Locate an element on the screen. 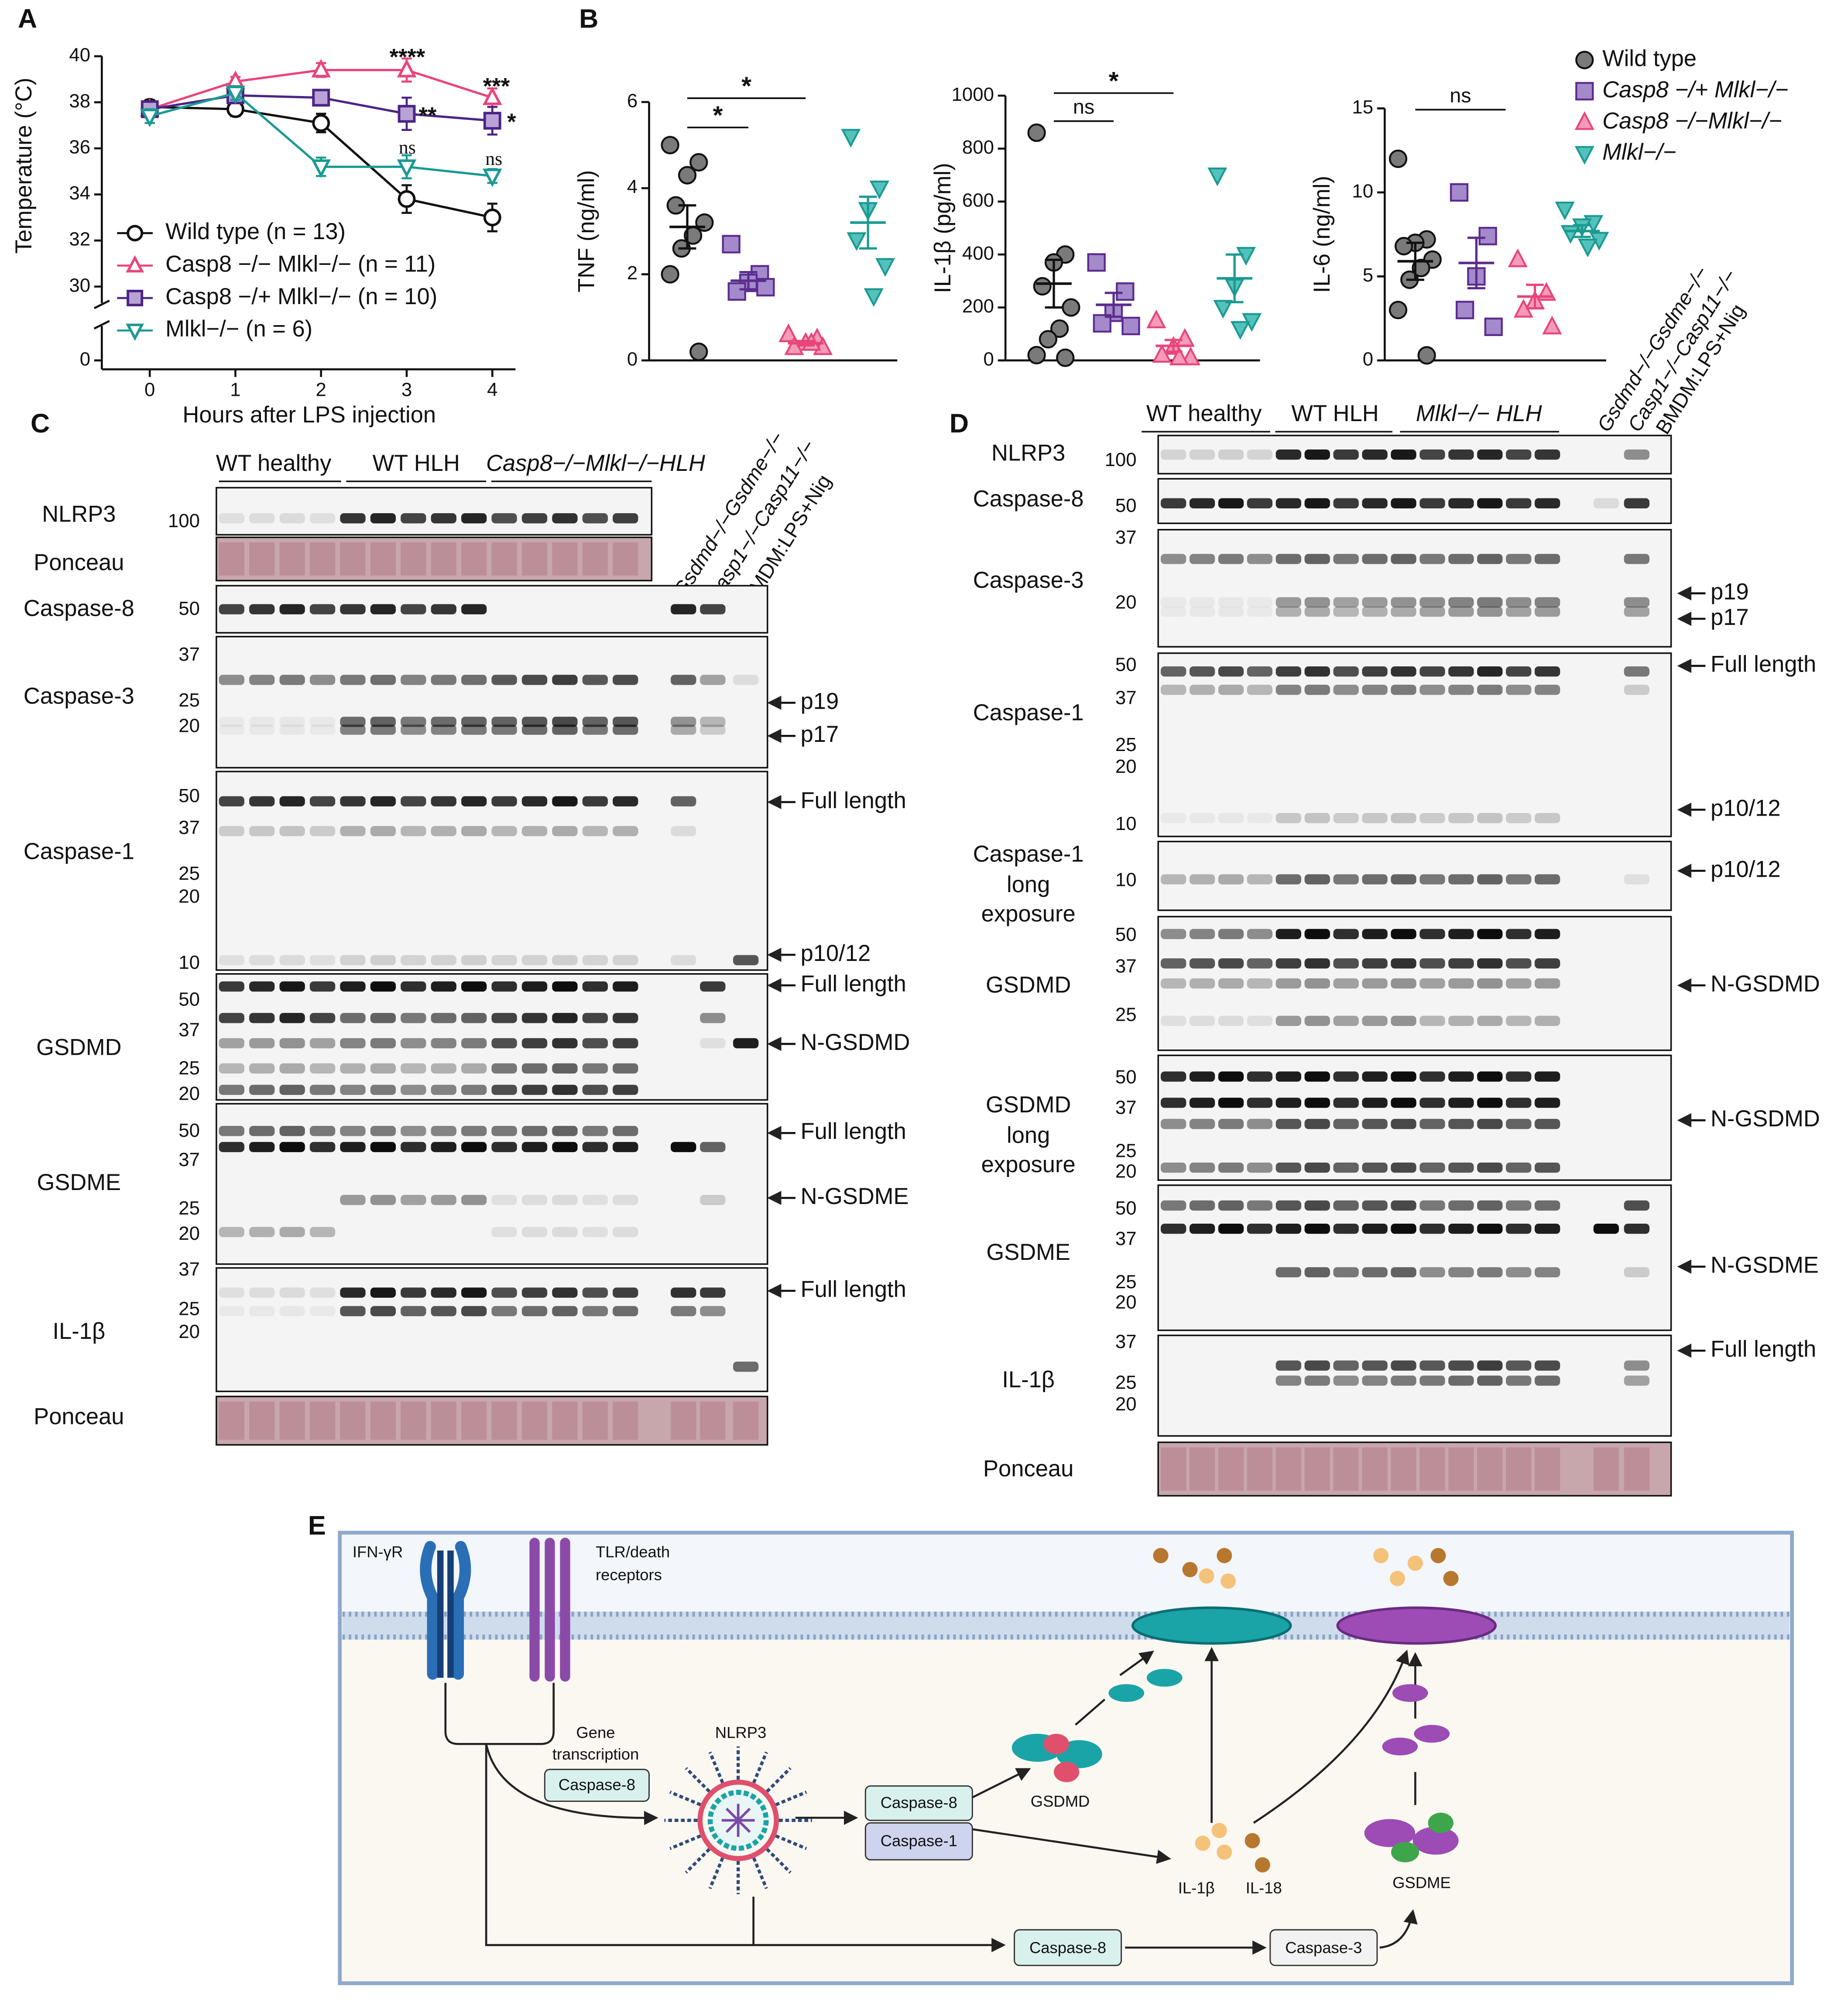 The width and height of the screenshot is (1848, 2000). strip-label: IL-1β is located at coordinates (78, 1331).